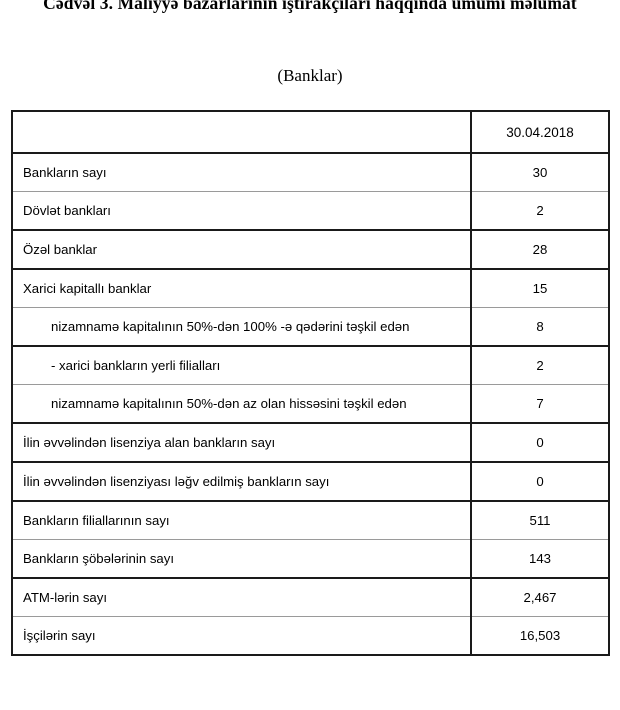 This screenshot has height=710, width=620. I want to click on table-row: Bankların sayı 30, so click(310, 172).